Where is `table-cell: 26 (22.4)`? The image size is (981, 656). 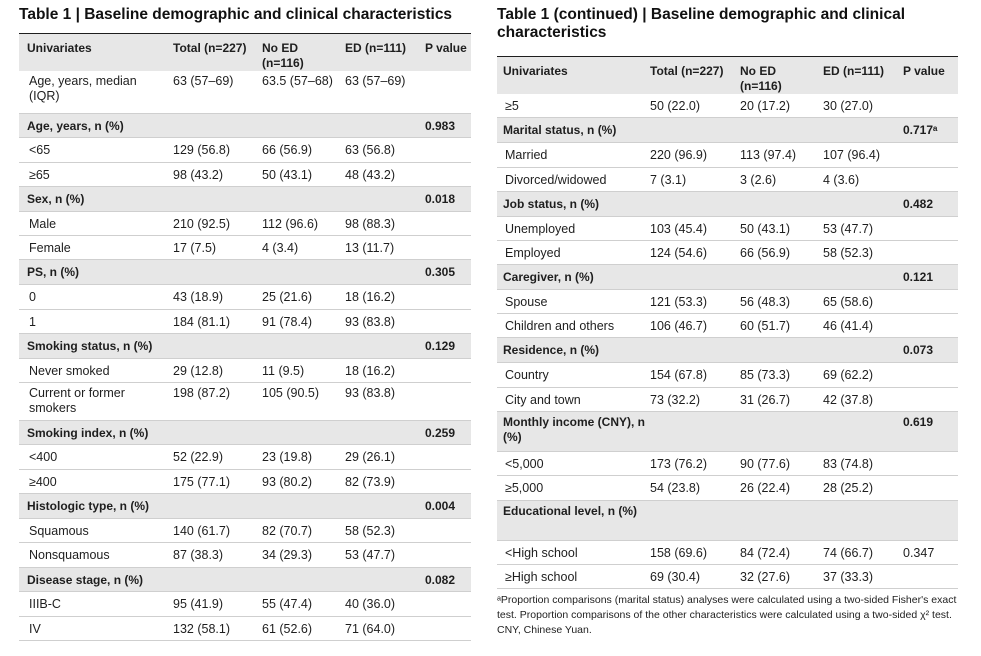
table-cell: 26 (22.4) is located at coordinates (765, 488).